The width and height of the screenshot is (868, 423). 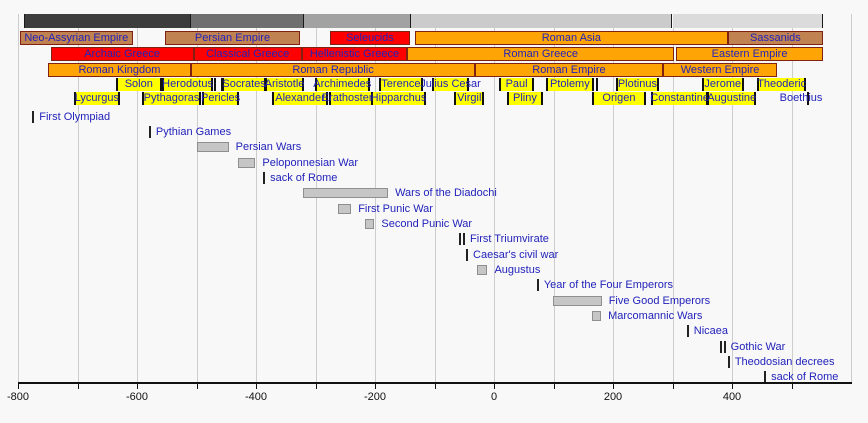 What do you see at coordinates (203, 98) in the screenshot?
I see `person-tick-pericles` at bounding box center [203, 98].